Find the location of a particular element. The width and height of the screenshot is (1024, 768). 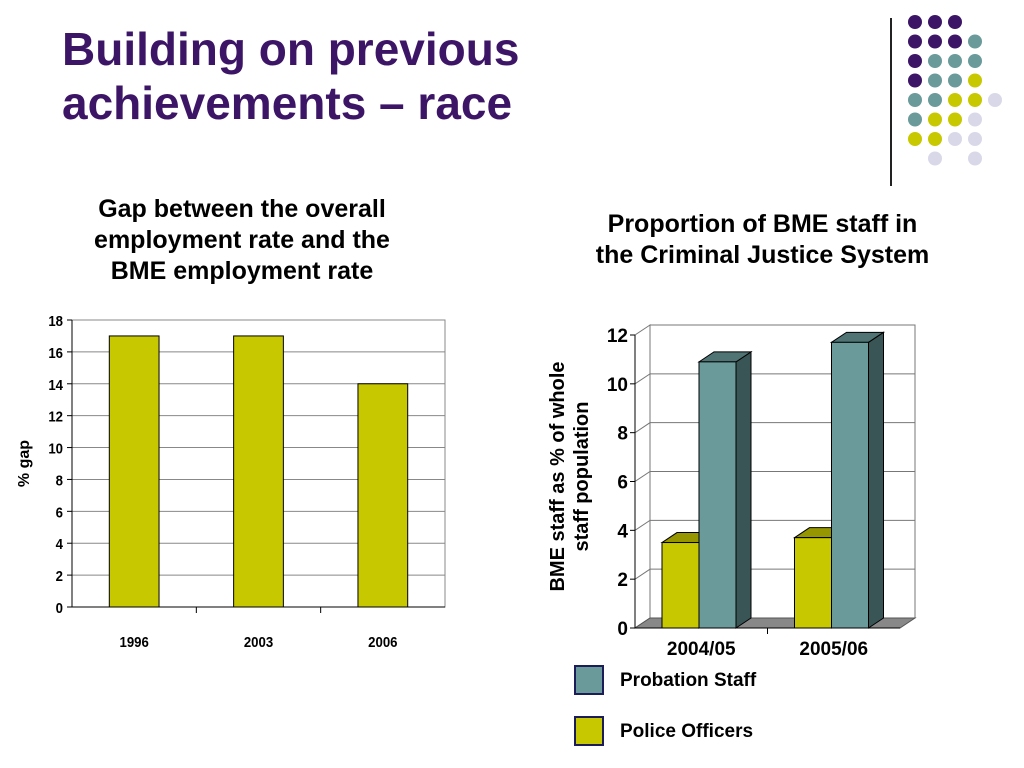

x-tick-label: 2004/05 is located at coordinates (701, 649).